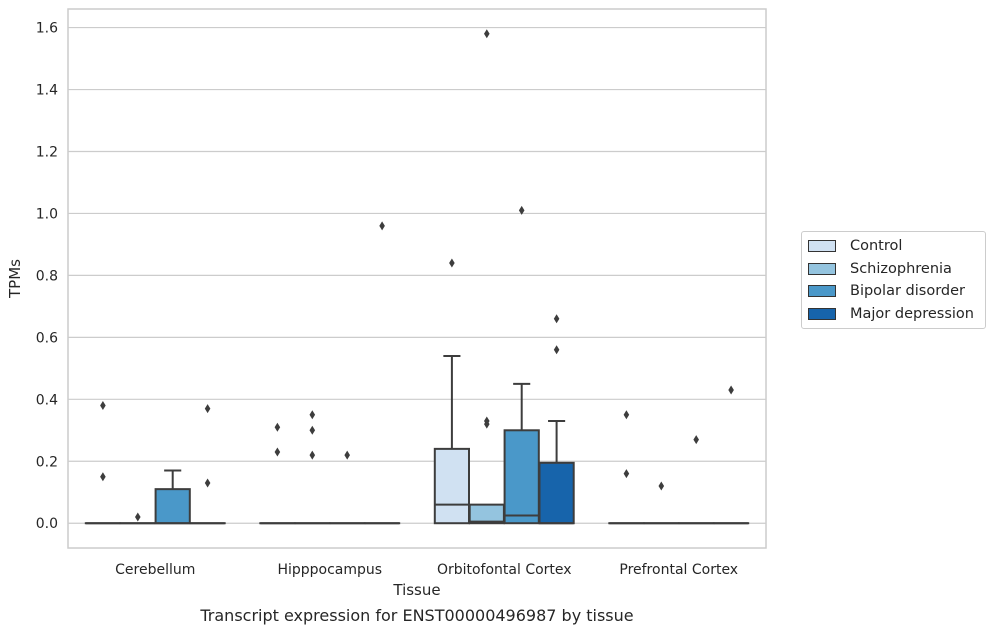  I want to click on legend-swatch-bipolar-disorder, so click(822, 291).